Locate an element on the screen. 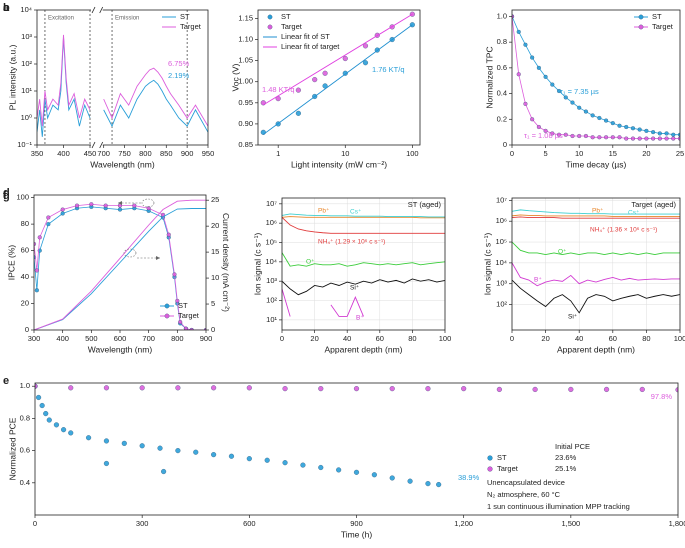 The width and height of the screenshot is (685, 548). axis-break is located at coordinates (101, 145).